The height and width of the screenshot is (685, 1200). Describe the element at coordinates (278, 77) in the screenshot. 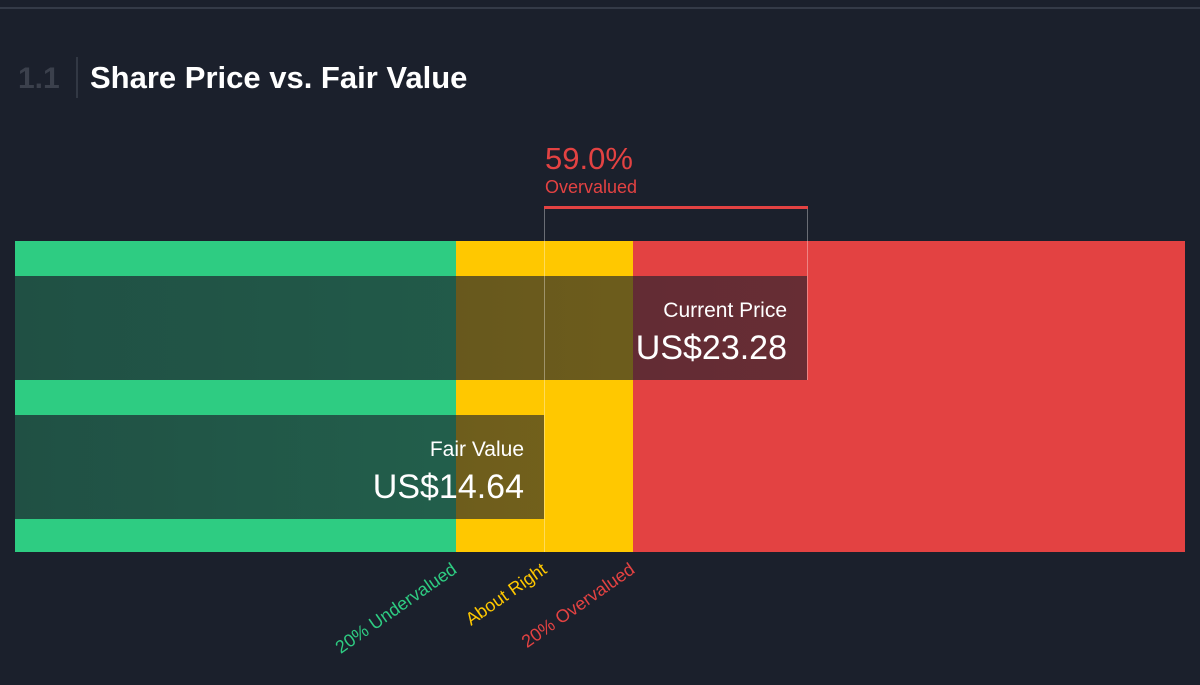

I see `section-title: Share Price vs. Fair Value` at that location.